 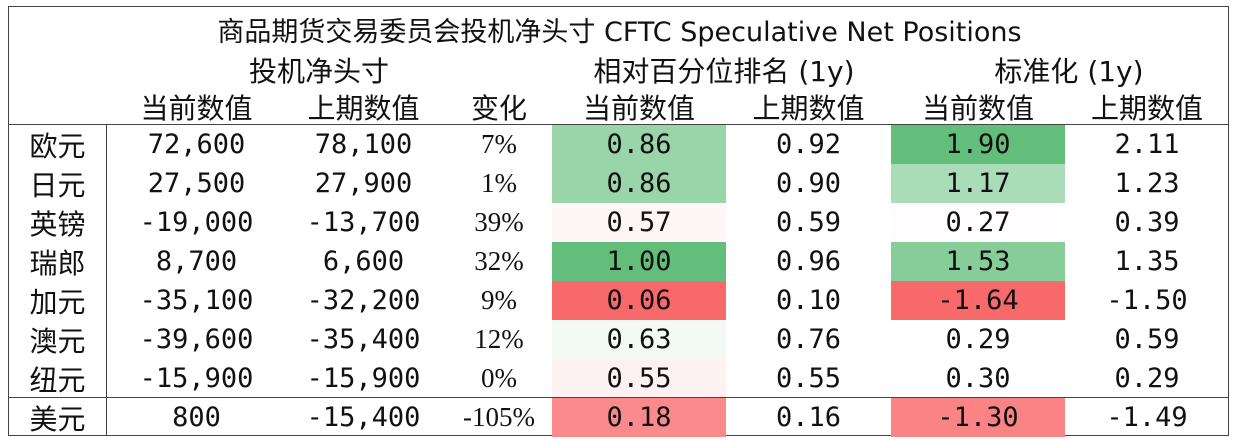 I want to click on change-cell: 7%, so click(x=499, y=144).